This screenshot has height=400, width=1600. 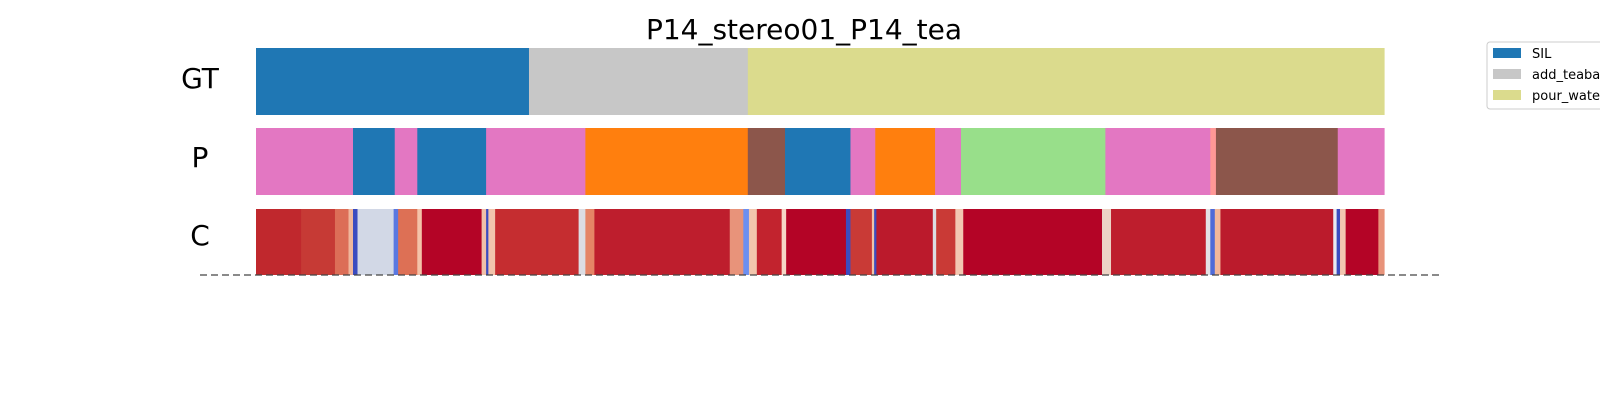 What do you see at coordinates (1507, 53) in the screenshot?
I see `legend-swatch-sil` at bounding box center [1507, 53].